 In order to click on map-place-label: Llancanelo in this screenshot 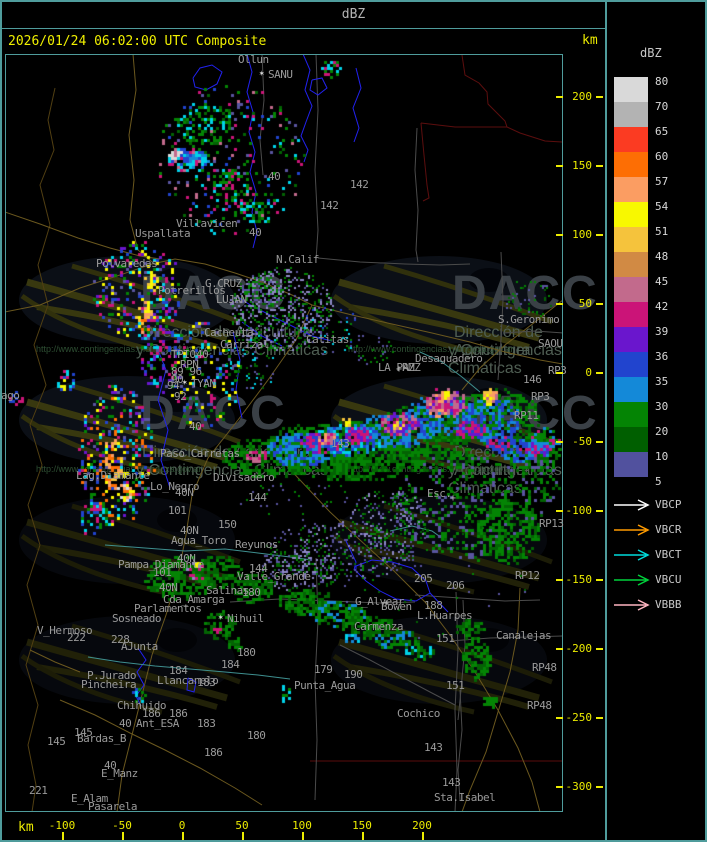, I will do `click(188, 680)`.